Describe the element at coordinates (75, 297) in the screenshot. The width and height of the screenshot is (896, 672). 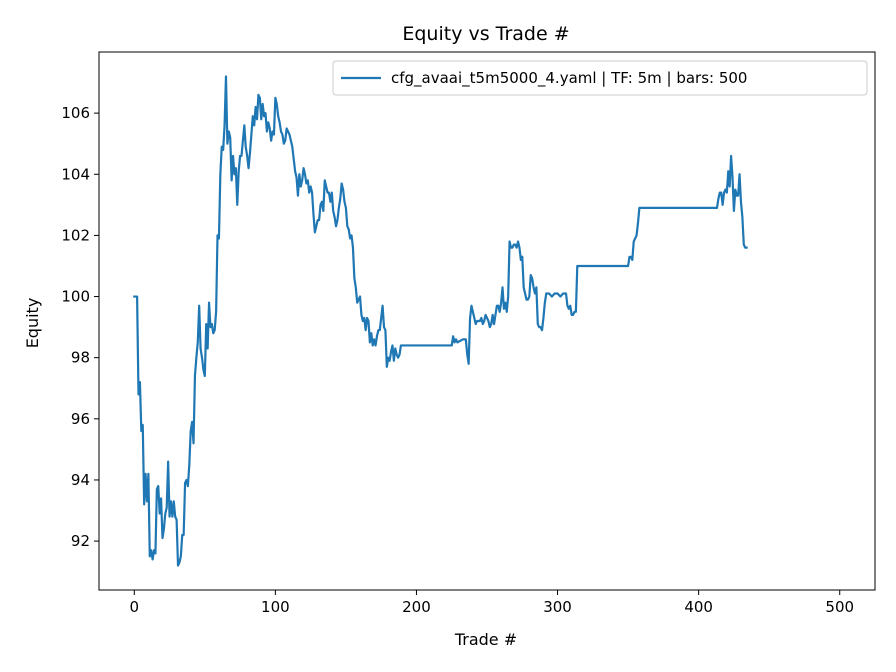
I see `y-tick-label: 100` at that location.